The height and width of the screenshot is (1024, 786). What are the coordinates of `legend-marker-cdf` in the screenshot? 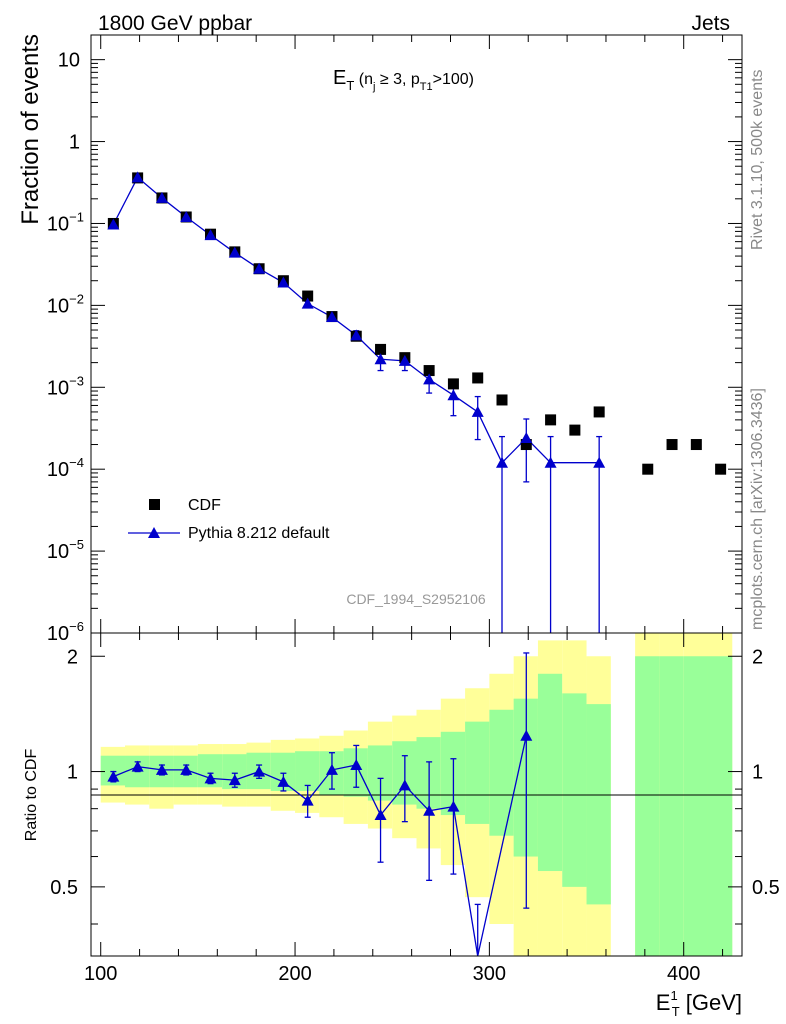 It's located at (154, 504).